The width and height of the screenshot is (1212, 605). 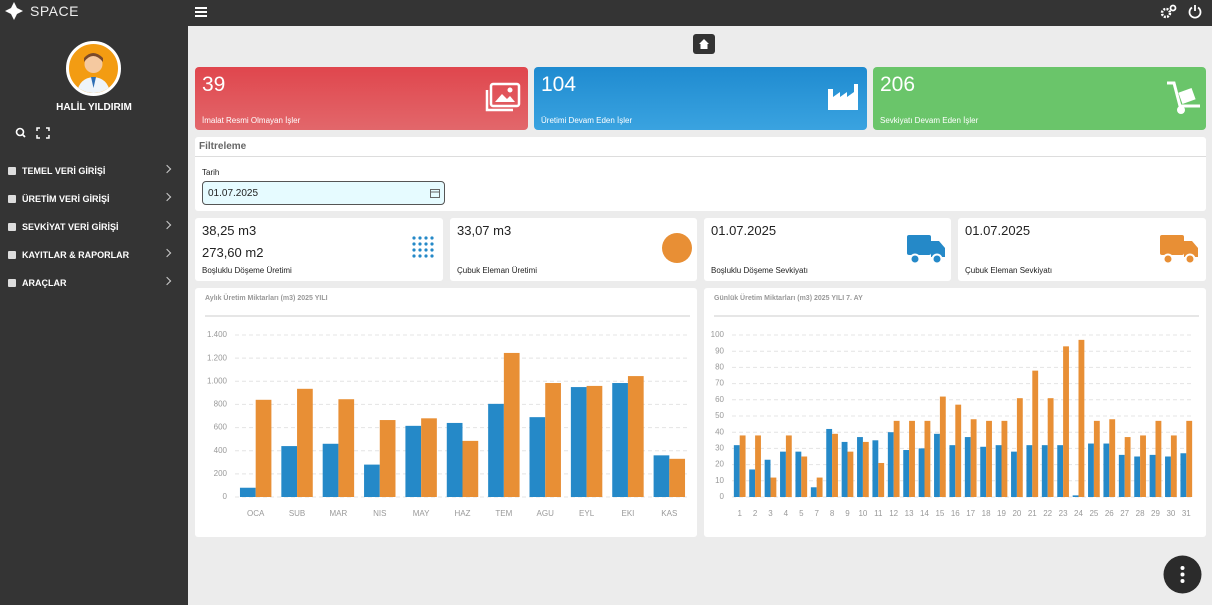 I want to click on y-tick-label: 90, so click(x=719, y=350).